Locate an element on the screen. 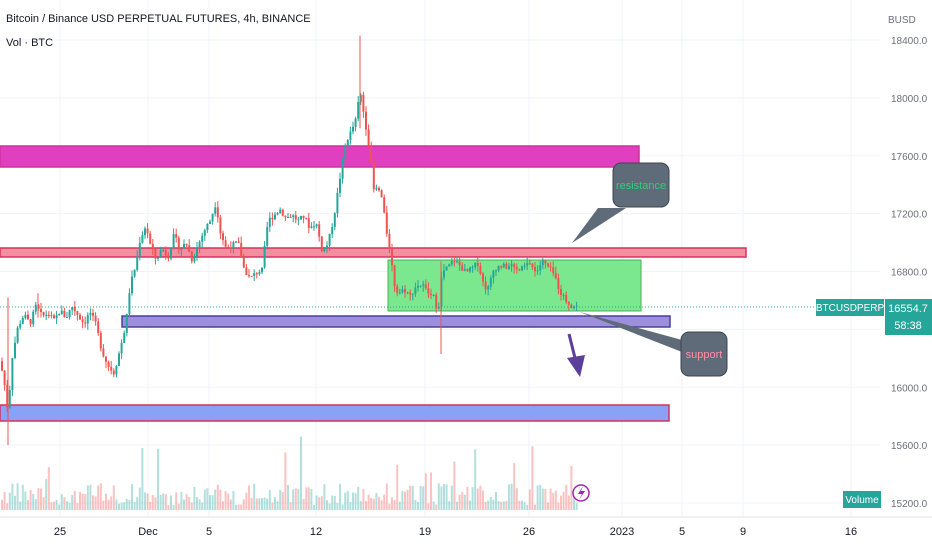 The height and width of the screenshot is (550, 932). zone-blue is located at coordinates (335, 413).